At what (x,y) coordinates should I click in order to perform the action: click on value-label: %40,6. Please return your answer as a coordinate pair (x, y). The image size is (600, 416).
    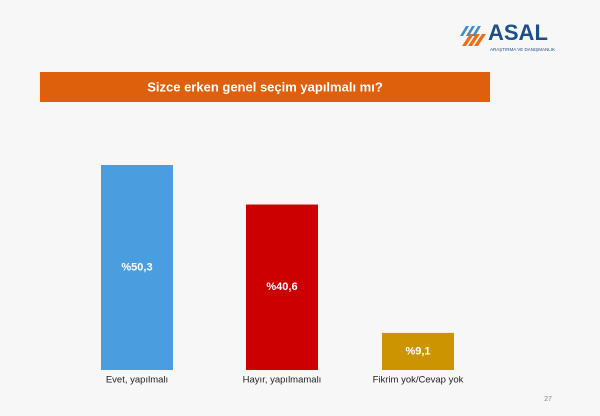
    Looking at the image, I should click on (281, 287).